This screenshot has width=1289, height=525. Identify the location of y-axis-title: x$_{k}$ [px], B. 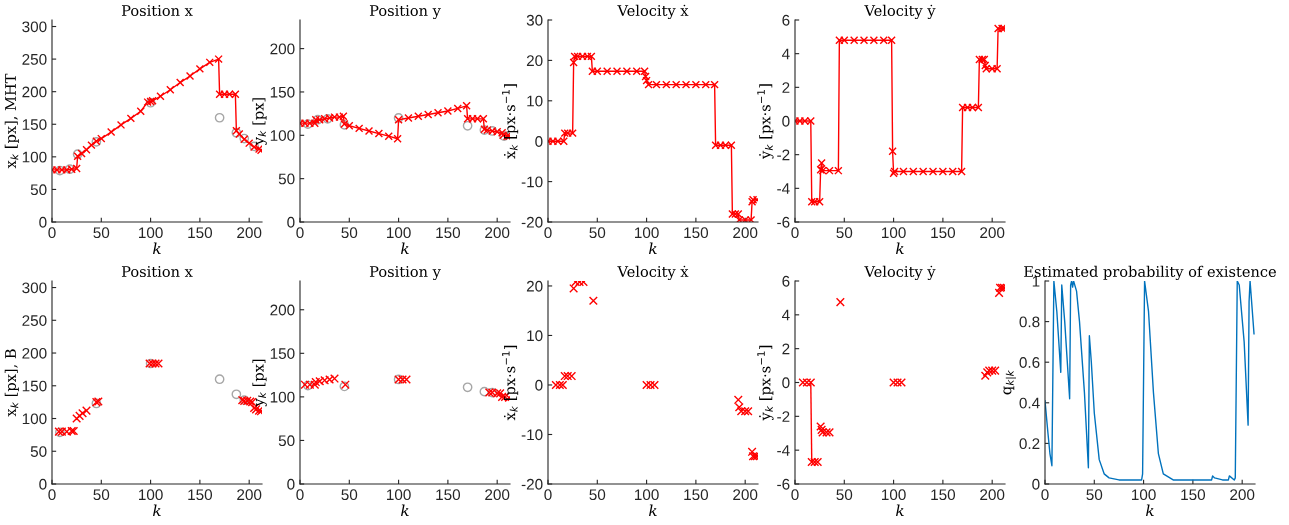
(11, 383).